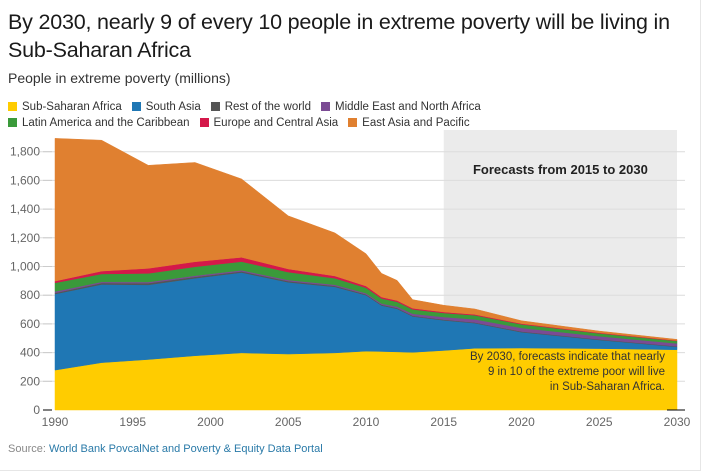  I want to click on y-tick-label: 1,000, so click(25, 267).